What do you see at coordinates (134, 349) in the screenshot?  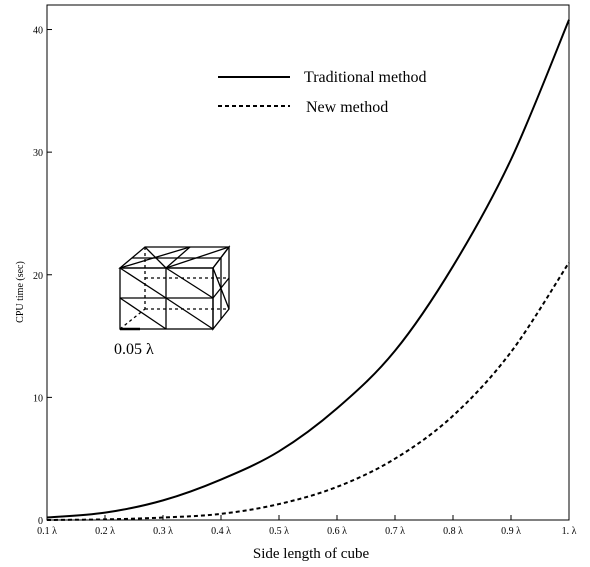 I see `inset-cell-size-label: 0.05 λ` at bounding box center [134, 349].